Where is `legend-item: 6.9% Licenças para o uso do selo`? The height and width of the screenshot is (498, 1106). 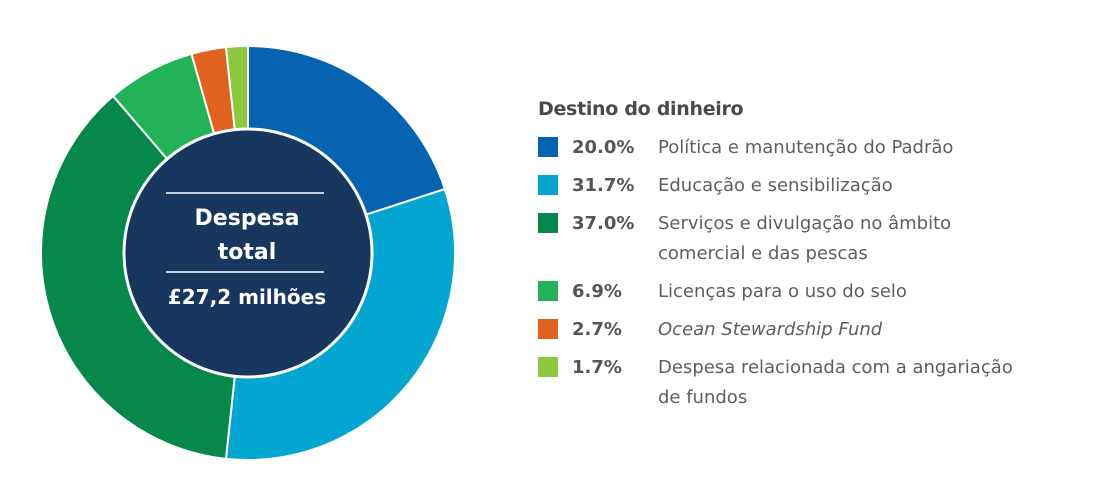
legend-item: 6.9% Licenças para o uso do selo is located at coordinates (778, 292).